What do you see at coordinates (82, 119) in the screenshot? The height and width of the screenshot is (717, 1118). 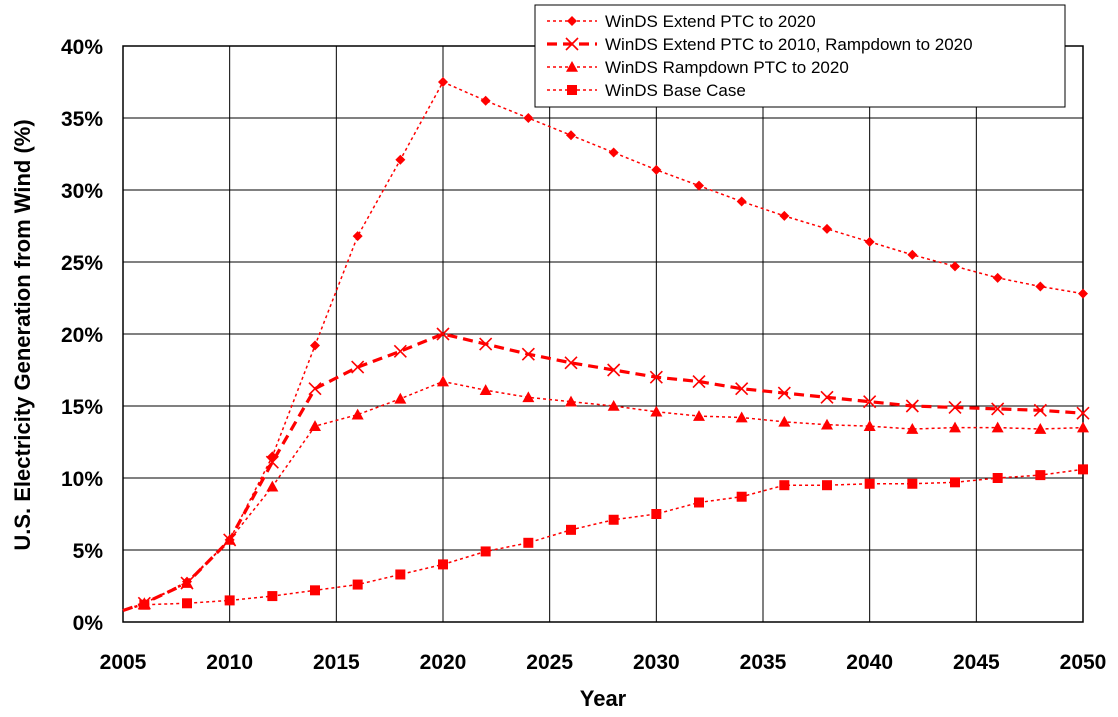 I see `y-tick-label: 35%` at bounding box center [82, 119].